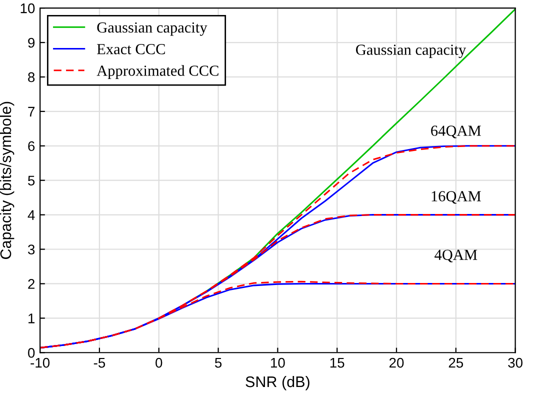 This screenshot has height=403, width=534. Describe the element at coordinates (456, 197) in the screenshot. I see `annotation: 16QAM` at that location.